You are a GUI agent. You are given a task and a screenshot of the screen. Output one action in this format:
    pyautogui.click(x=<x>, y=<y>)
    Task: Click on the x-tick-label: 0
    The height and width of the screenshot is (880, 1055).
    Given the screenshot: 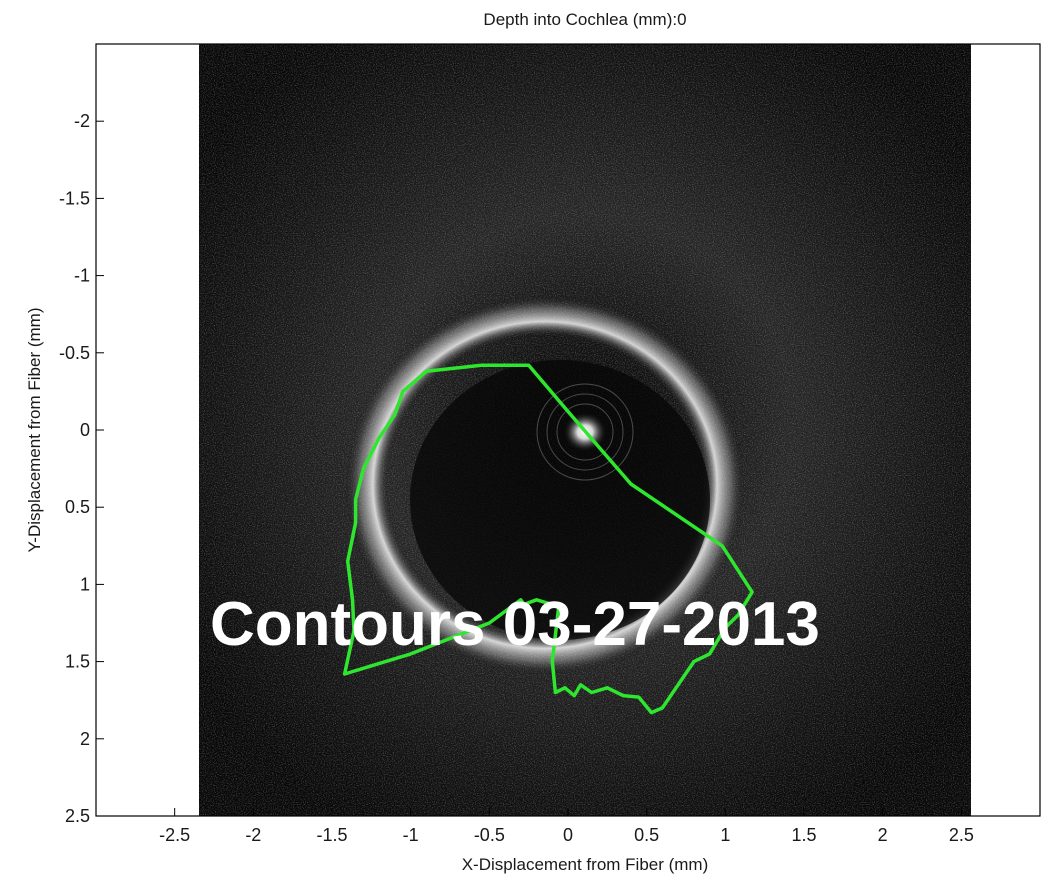 What is the action you would take?
    pyautogui.click(x=568, y=835)
    